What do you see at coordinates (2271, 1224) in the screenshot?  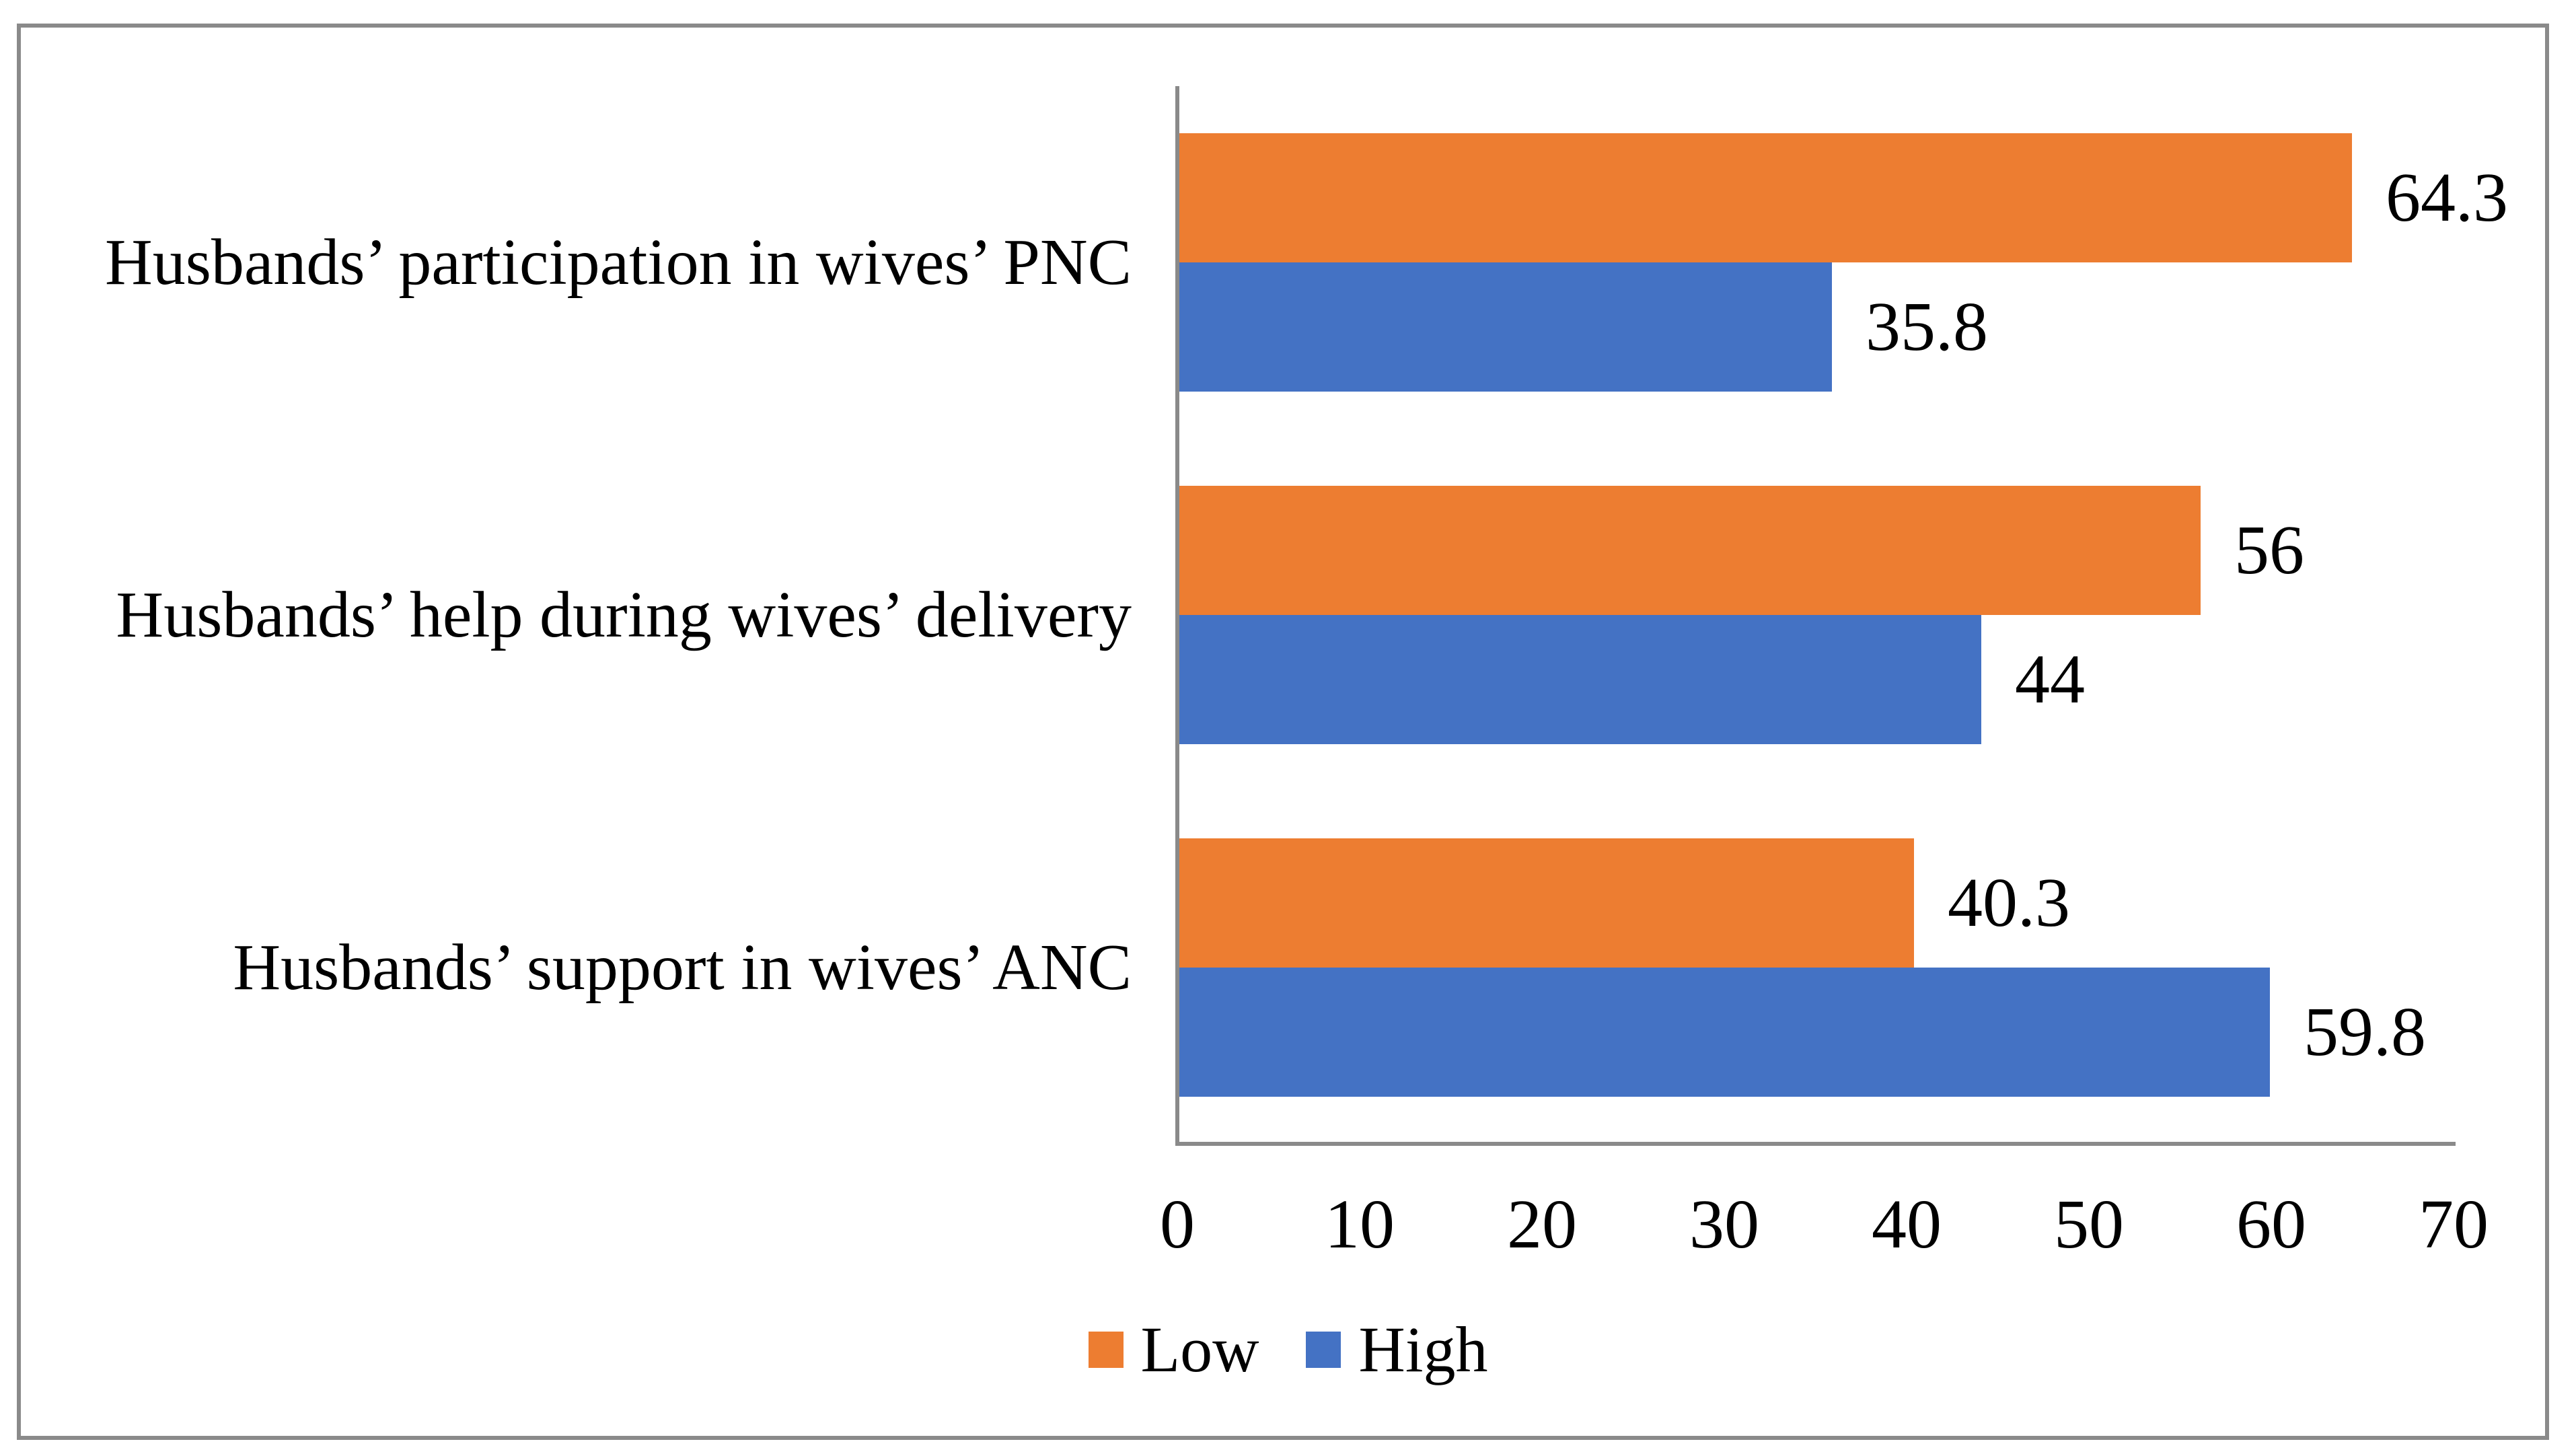 I see `x-tick-label: 60` at bounding box center [2271, 1224].